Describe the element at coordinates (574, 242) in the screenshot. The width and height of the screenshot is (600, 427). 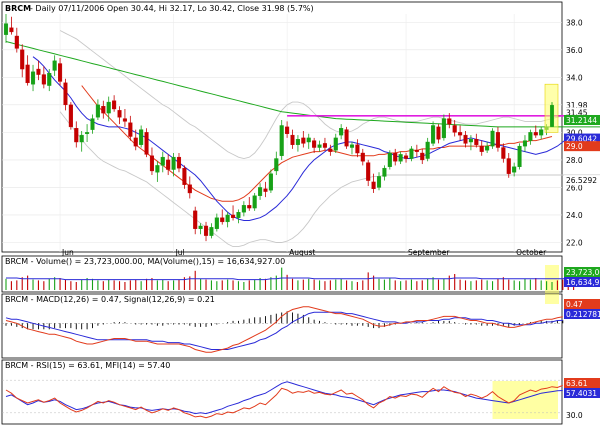
I see `price-tick-8: 22.0` at that location.